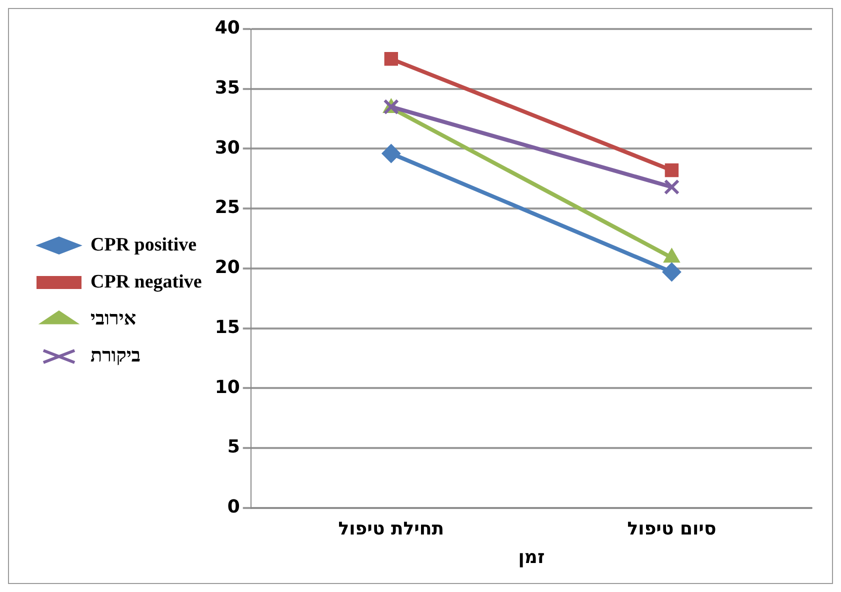 The width and height of the screenshot is (841, 592). What do you see at coordinates (143, 245) in the screenshot?
I see `legend-label: CPR positive` at bounding box center [143, 245].